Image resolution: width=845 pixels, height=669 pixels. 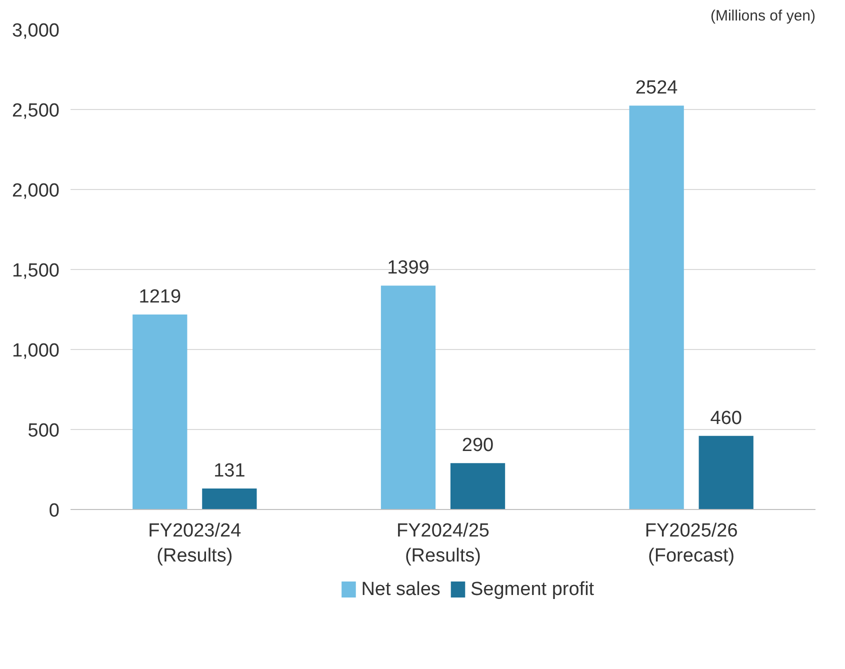 I want to click on x-tick-label: FY2023/24 (Results), so click(x=195, y=543).